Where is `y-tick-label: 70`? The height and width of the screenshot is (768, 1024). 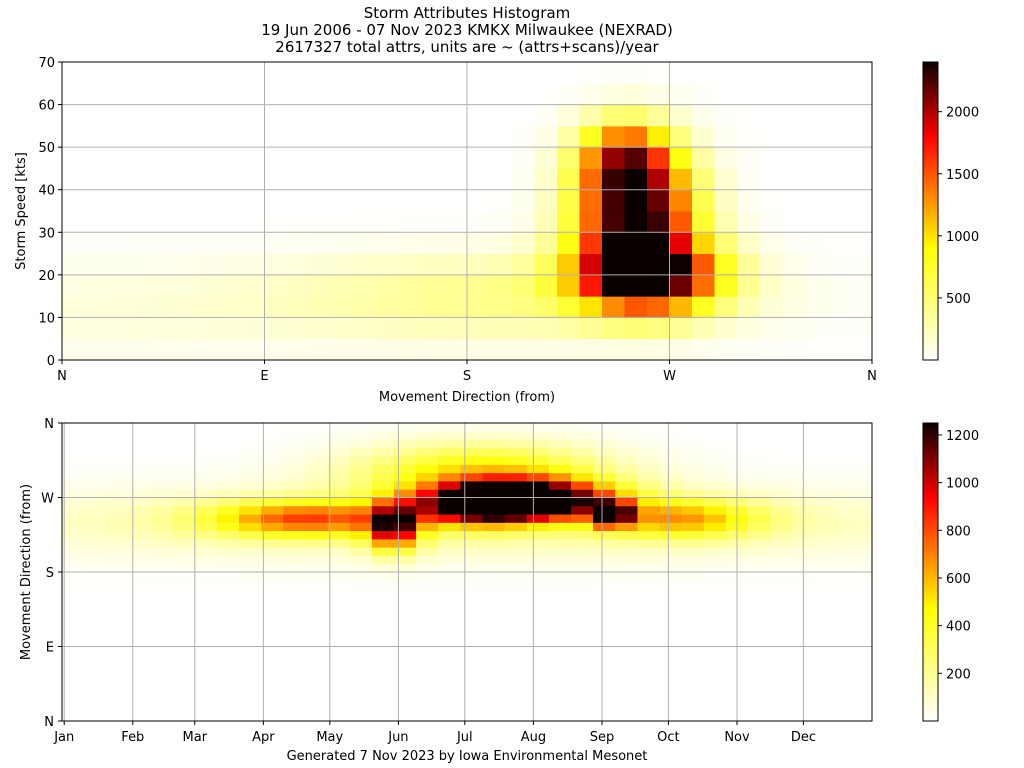 y-tick-label: 70 is located at coordinates (46, 63).